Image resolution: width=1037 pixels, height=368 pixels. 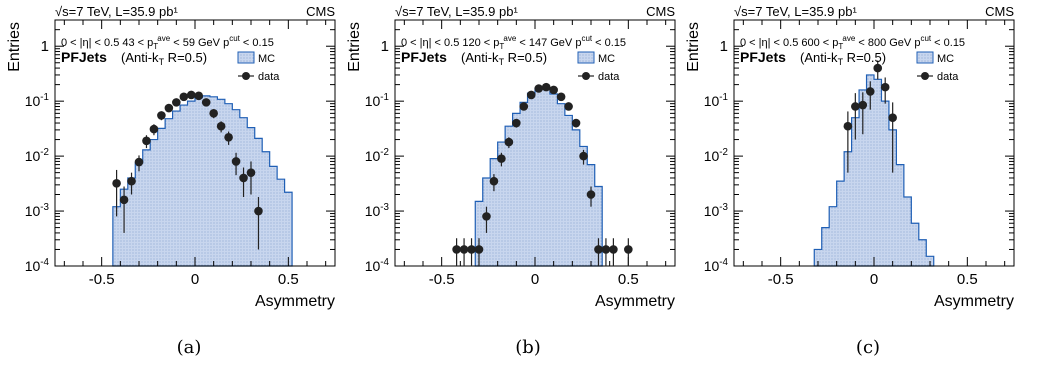 What do you see at coordinates (868, 347) in the screenshot?
I see `caption-c: (c)` at bounding box center [868, 347].